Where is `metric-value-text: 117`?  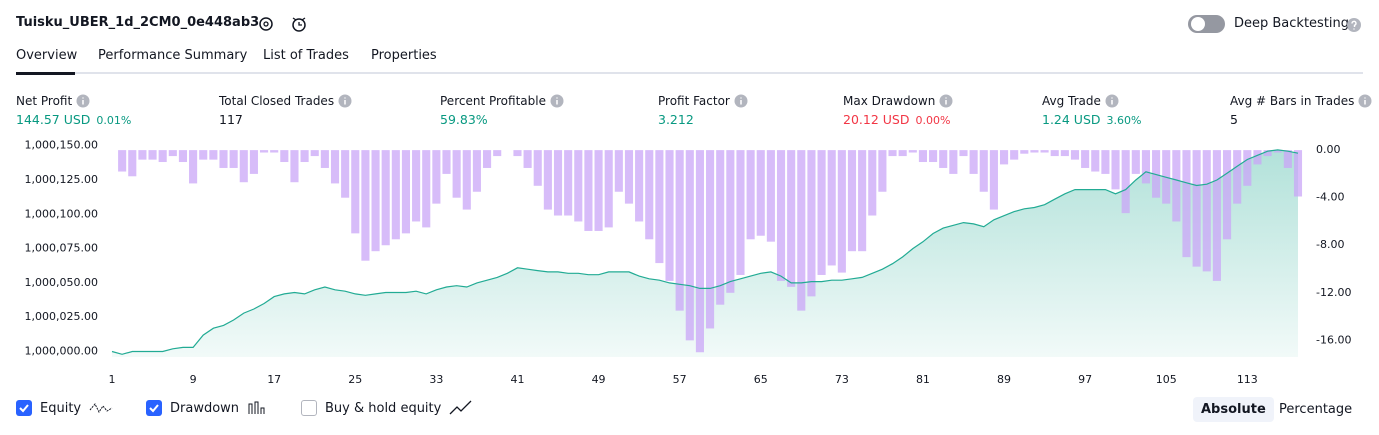
metric-value-text: 117 is located at coordinates (231, 119).